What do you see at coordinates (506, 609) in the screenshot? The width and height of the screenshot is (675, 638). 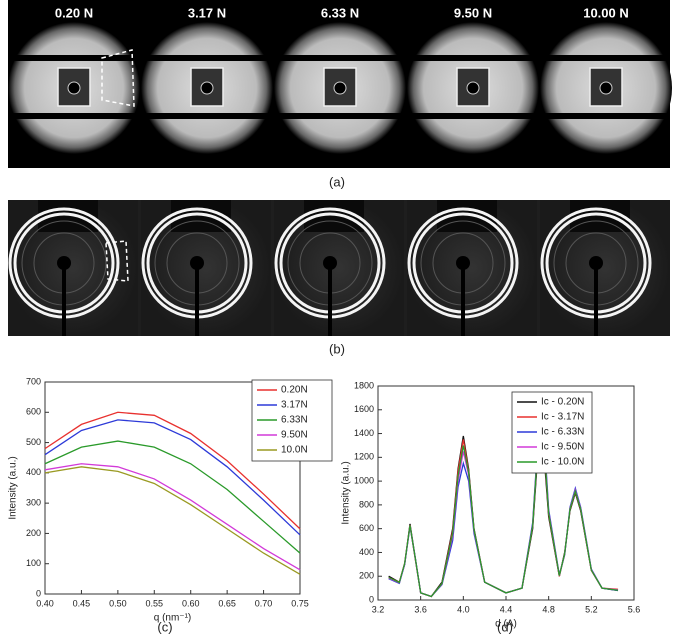 I see `x-tick-label: 4.4` at bounding box center [506, 609].